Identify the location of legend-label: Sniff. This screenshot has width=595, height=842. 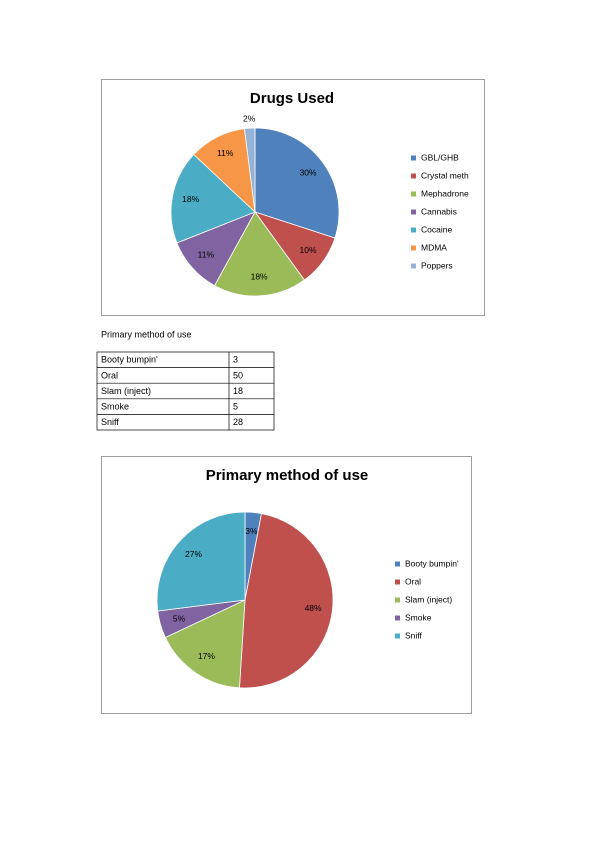
(413, 635).